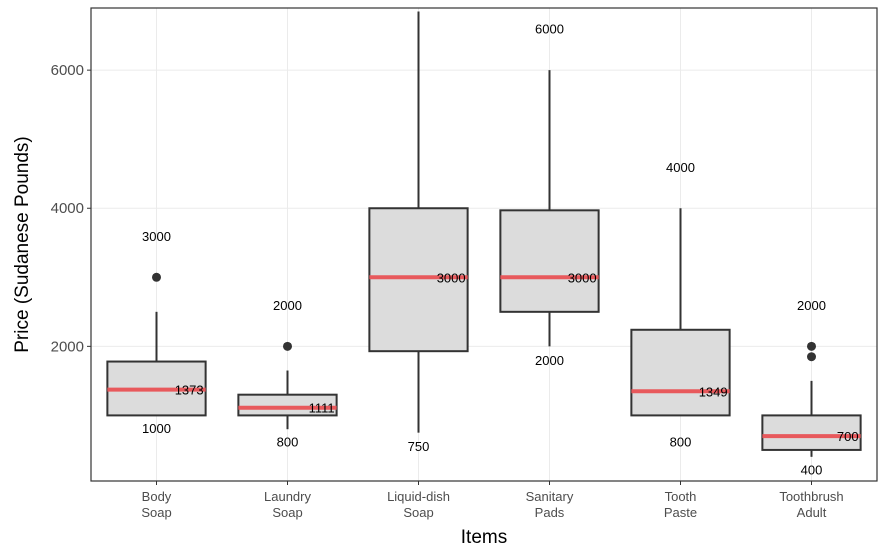 The height and width of the screenshot is (549, 881). I want to click on y-tick-label: 6000, so click(67, 70).